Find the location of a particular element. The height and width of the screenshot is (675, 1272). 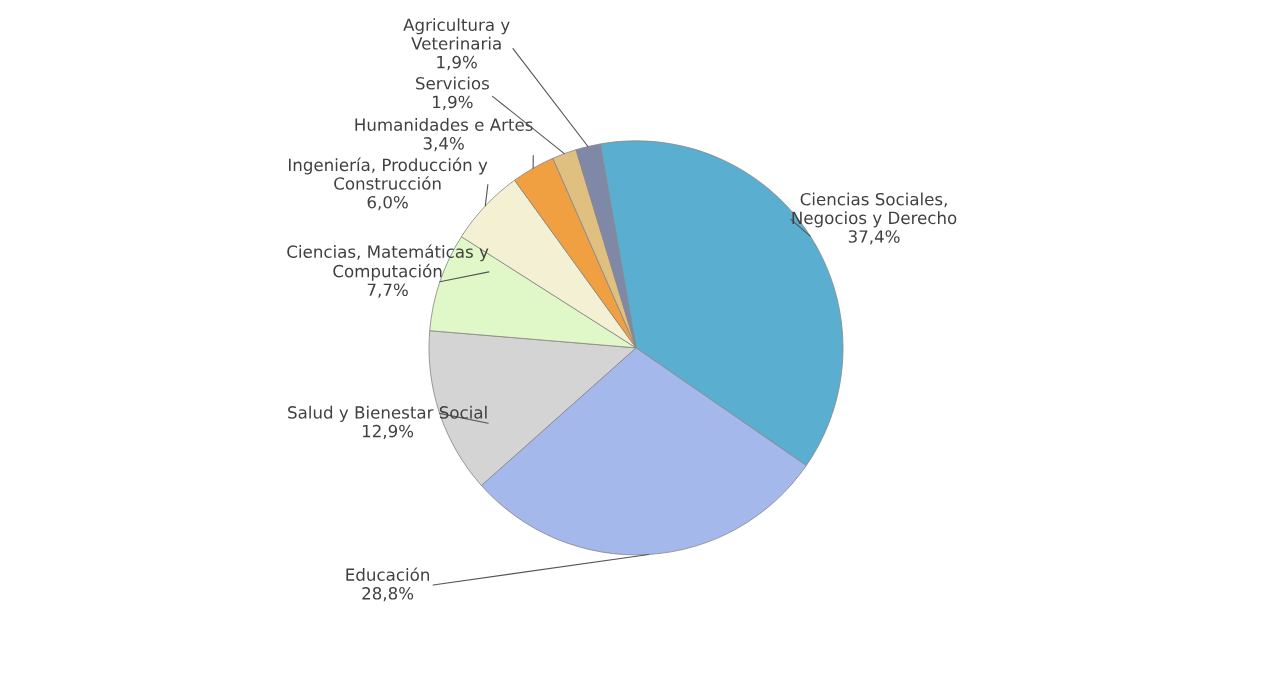

data-label: 12,9% is located at coordinates (388, 432).